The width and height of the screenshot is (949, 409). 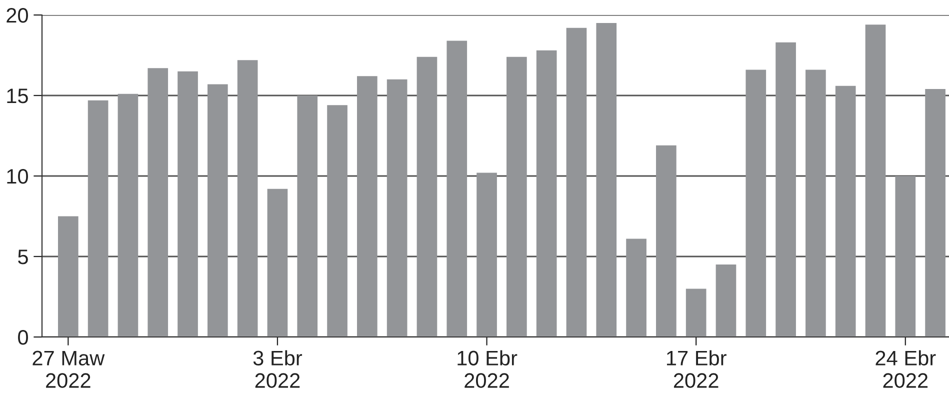 What do you see at coordinates (17, 15) in the screenshot?
I see `y-tick-label: 20` at bounding box center [17, 15].